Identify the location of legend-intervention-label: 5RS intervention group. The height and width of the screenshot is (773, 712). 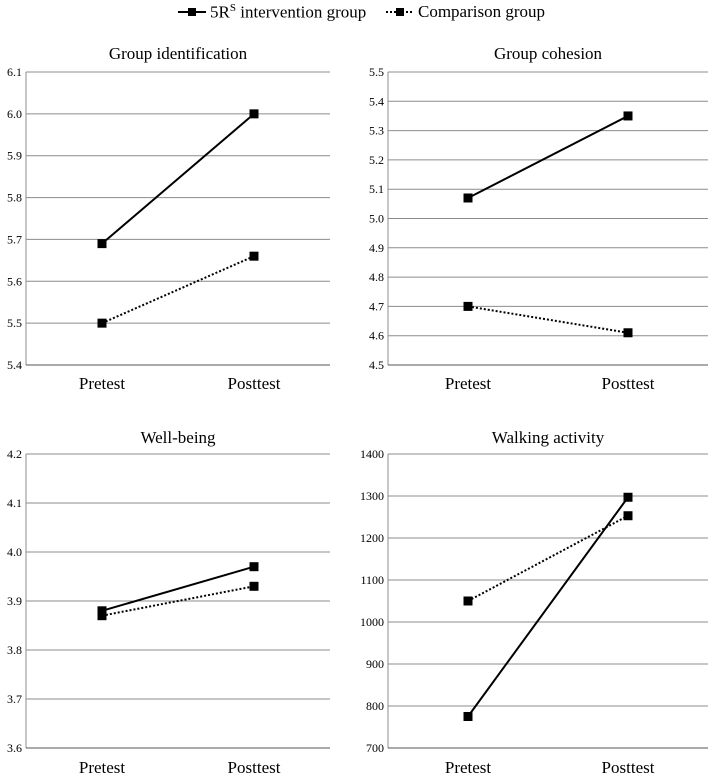
(288, 12).